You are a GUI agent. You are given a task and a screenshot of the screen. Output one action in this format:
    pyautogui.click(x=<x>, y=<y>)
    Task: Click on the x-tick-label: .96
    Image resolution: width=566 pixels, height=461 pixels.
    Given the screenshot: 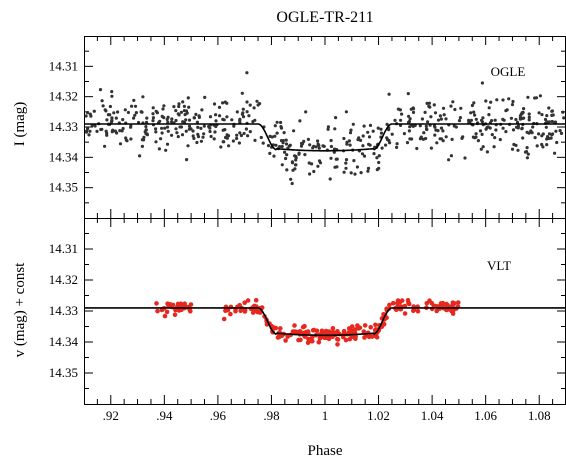 What is the action you would take?
    pyautogui.click(x=218, y=415)
    